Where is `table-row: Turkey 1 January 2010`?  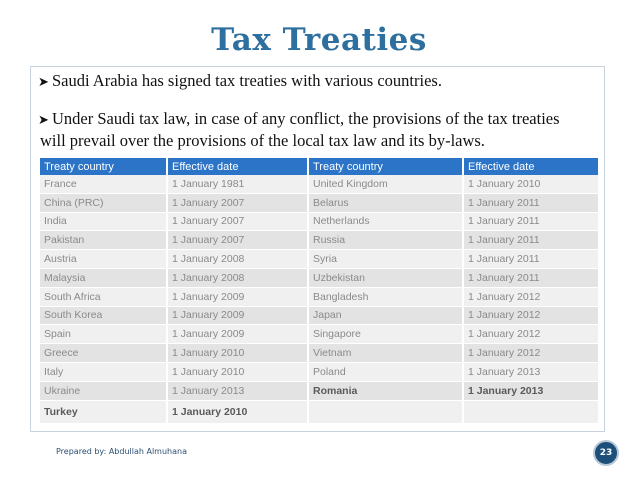
table-row: Turkey 1 January 2010 is located at coordinates (320, 412).